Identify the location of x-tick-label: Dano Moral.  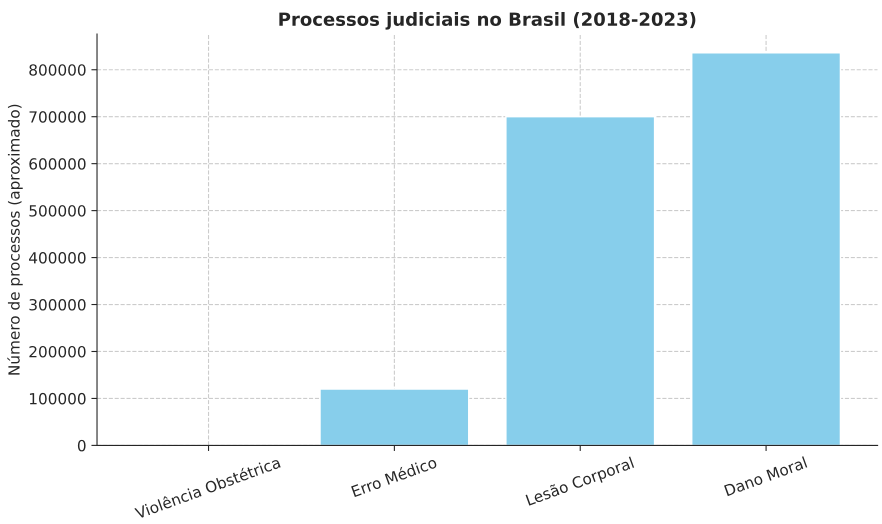
(766, 476).